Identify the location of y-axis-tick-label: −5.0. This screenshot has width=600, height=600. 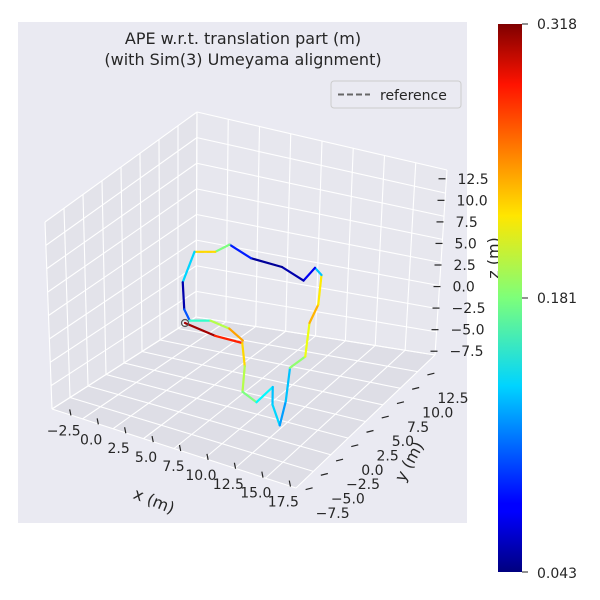
(348, 500).